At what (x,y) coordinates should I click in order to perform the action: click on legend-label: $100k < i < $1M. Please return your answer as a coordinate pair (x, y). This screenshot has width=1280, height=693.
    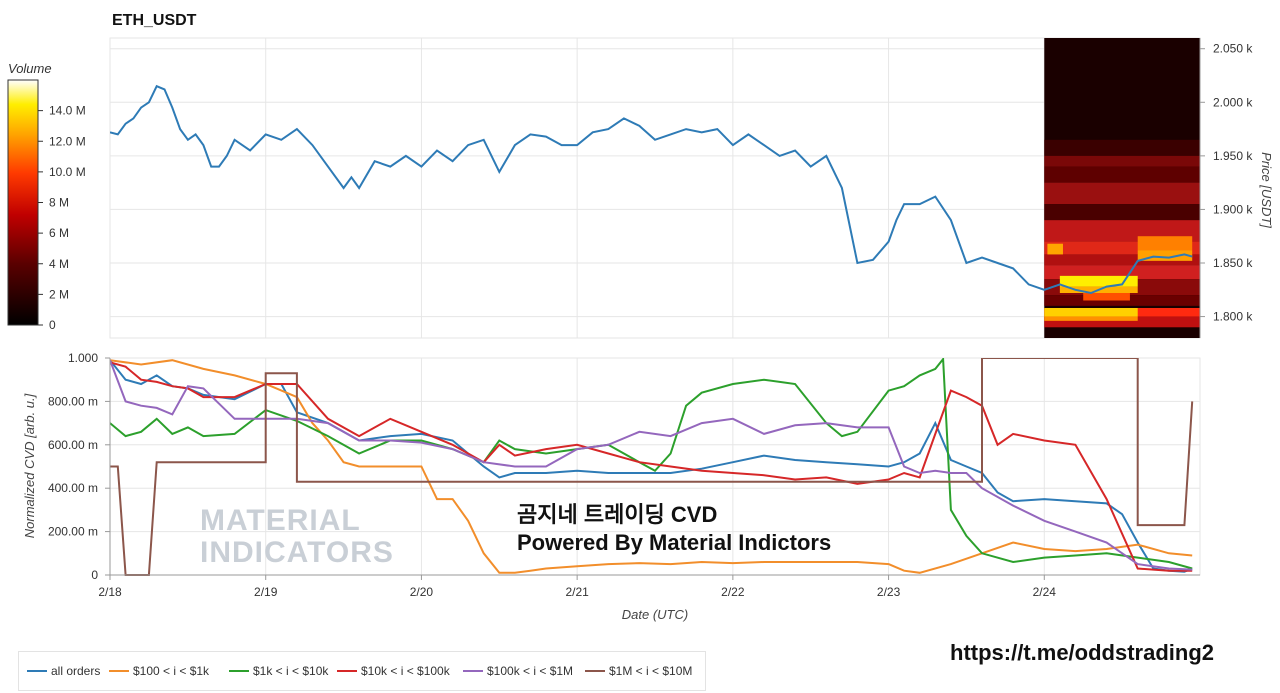
    Looking at the image, I should click on (530, 671).